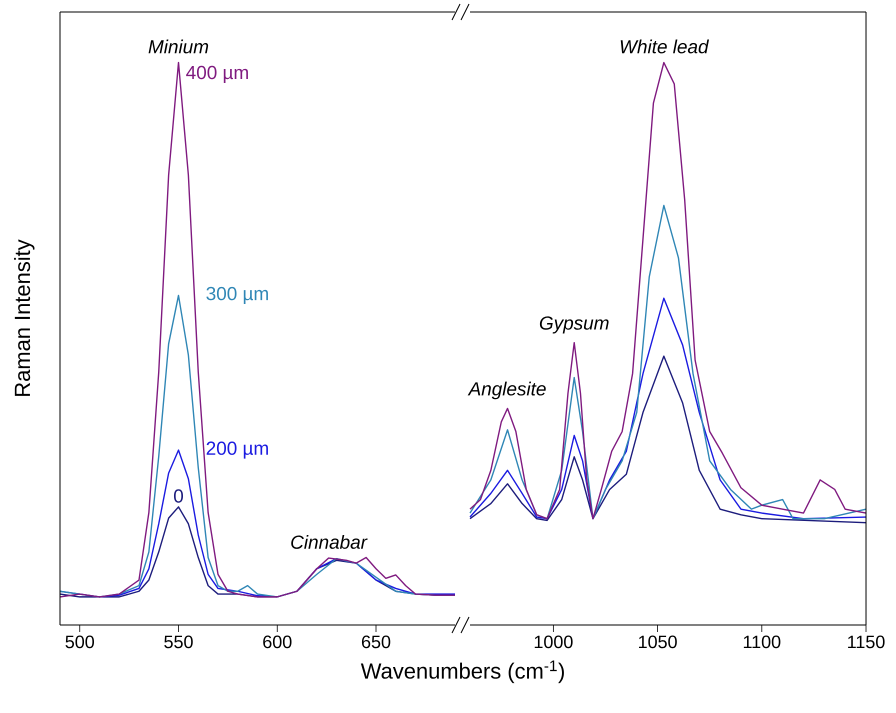  Describe the element at coordinates (866, 642) in the screenshot. I see `x-tick-label: 1150` at that location.